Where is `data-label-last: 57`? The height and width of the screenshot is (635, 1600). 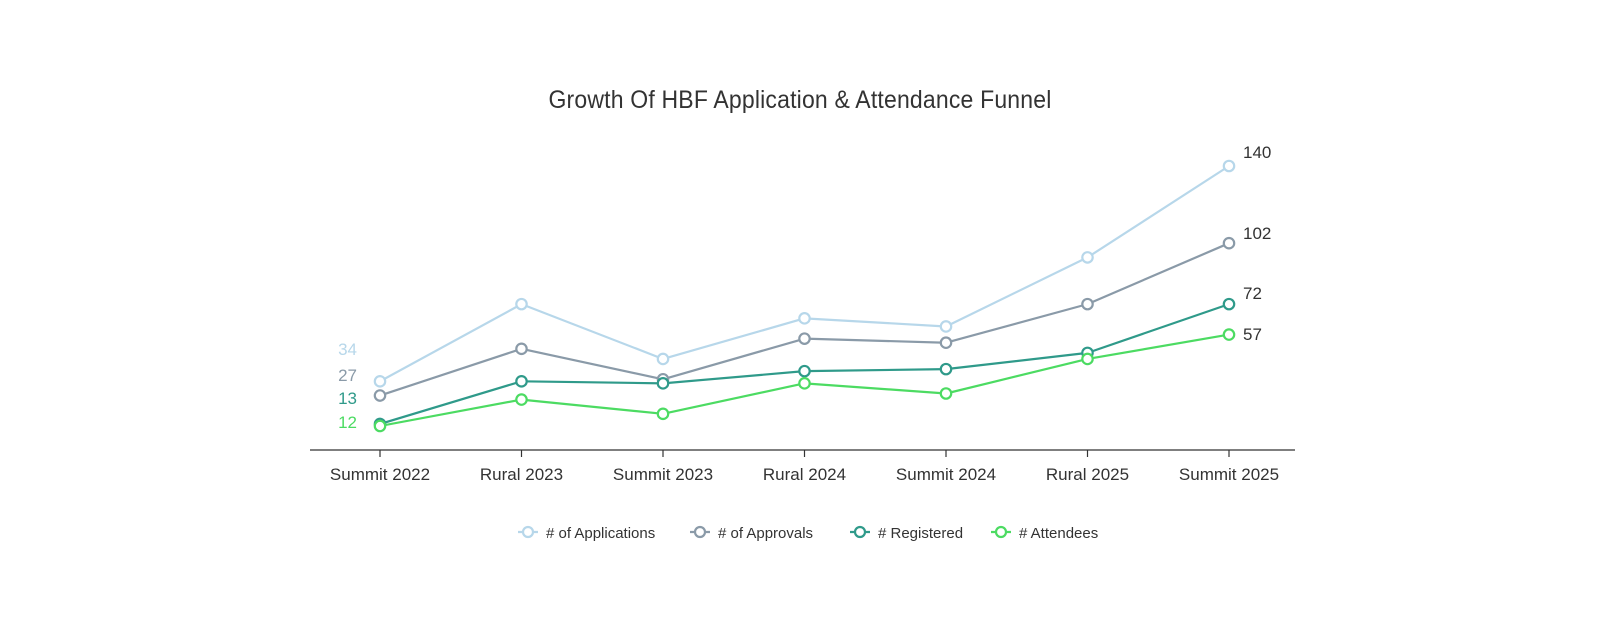 data-label-last: 57 is located at coordinates (1252, 334).